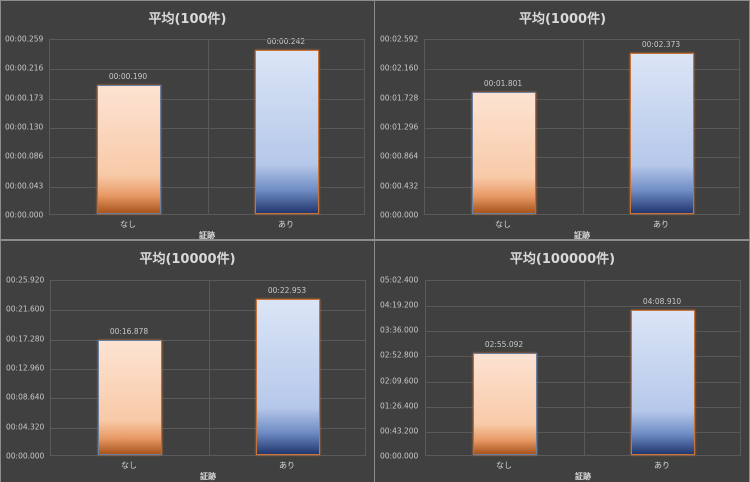 The height and width of the screenshot is (482, 750). What do you see at coordinates (399, 330) in the screenshot?
I see `y-axis-tick-label: 03:36.000` at bounding box center [399, 330].